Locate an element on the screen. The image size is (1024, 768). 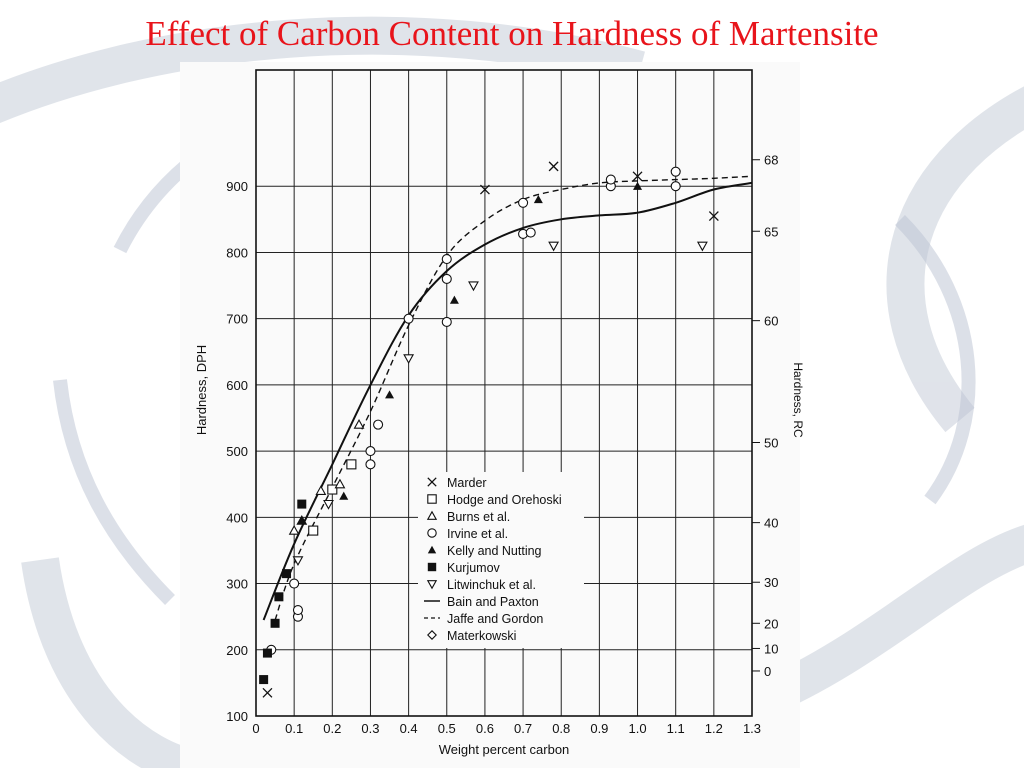
right-tick-label: 60 is located at coordinates (771, 321).